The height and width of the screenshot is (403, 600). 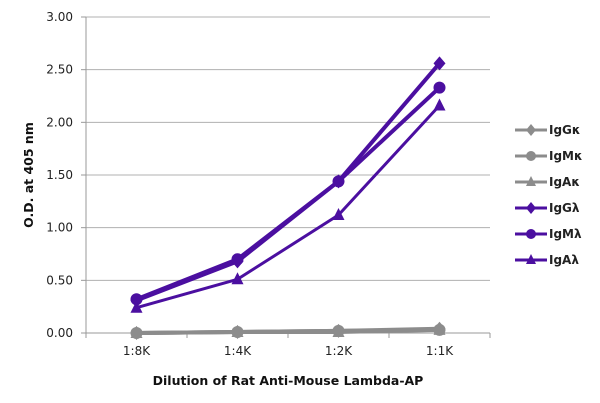 I want to click on y-tick-label: 2.50, so click(x=59, y=70).